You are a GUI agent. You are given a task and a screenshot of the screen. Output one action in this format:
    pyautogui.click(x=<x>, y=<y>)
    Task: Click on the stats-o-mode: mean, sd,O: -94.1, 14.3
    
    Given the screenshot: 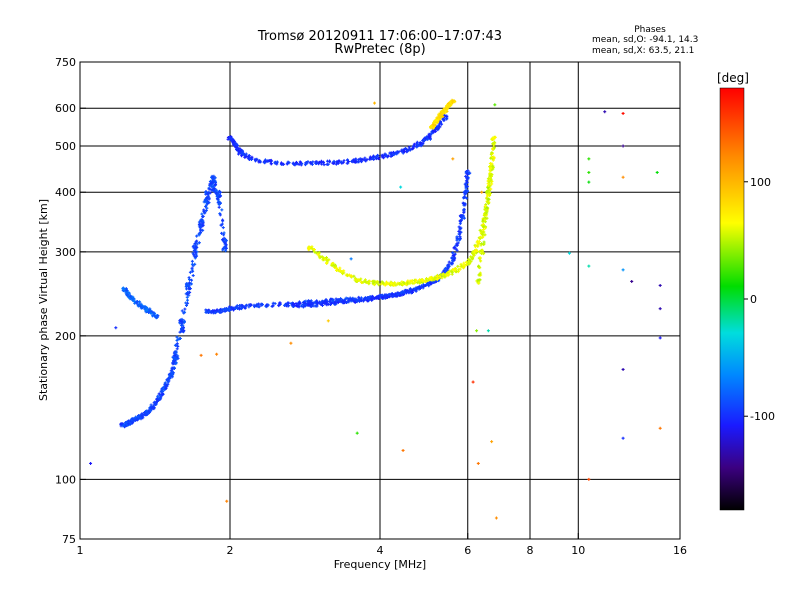 What is the action you would take?
    pyautogui.click(x=645, y=40)
    